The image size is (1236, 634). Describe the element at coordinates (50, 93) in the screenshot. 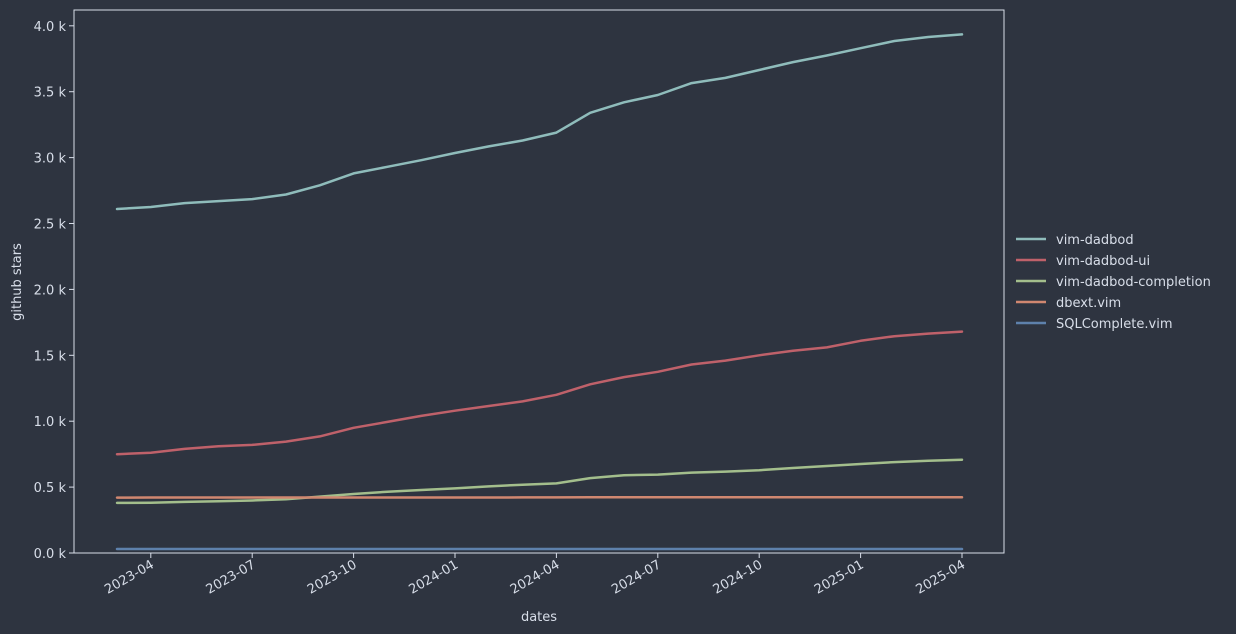

I see `y-tick-label: 3.5 k` at that location.